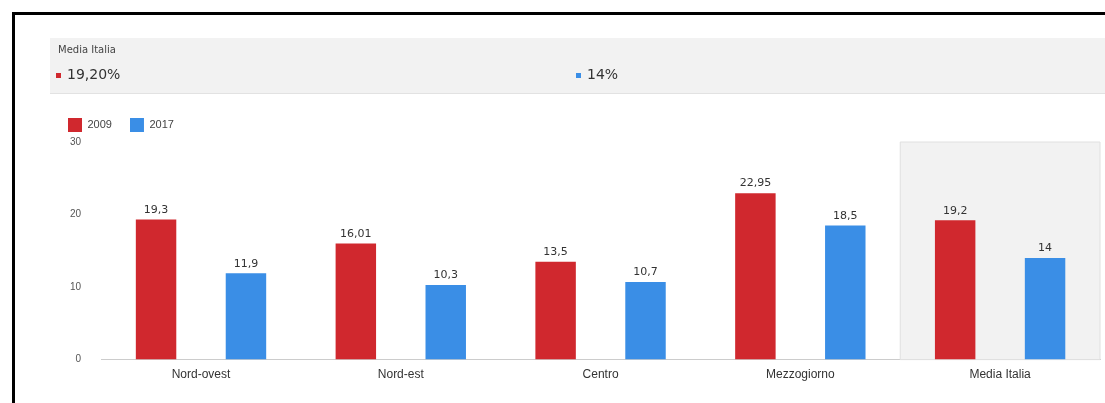  Describe the element at coordinates (445, 275) in the screenshot. I see `data-label: 10,3` at that location.